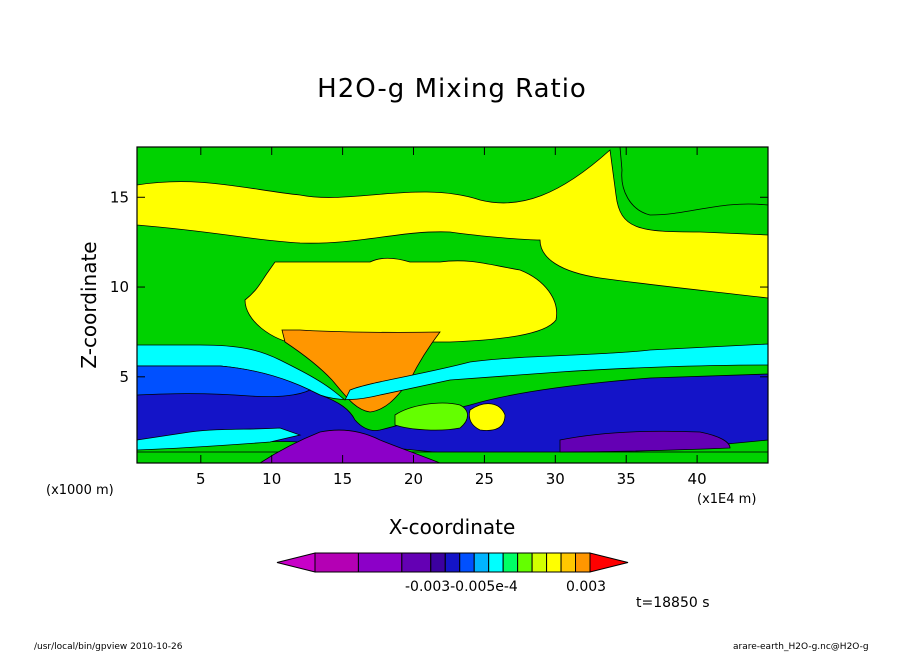 The width and height of the screenshot is (904, 654). What do you see at coordinates (484, 479) in the screenshot?
I see `x-tick-label: 25` at bounding box center [484, 479].